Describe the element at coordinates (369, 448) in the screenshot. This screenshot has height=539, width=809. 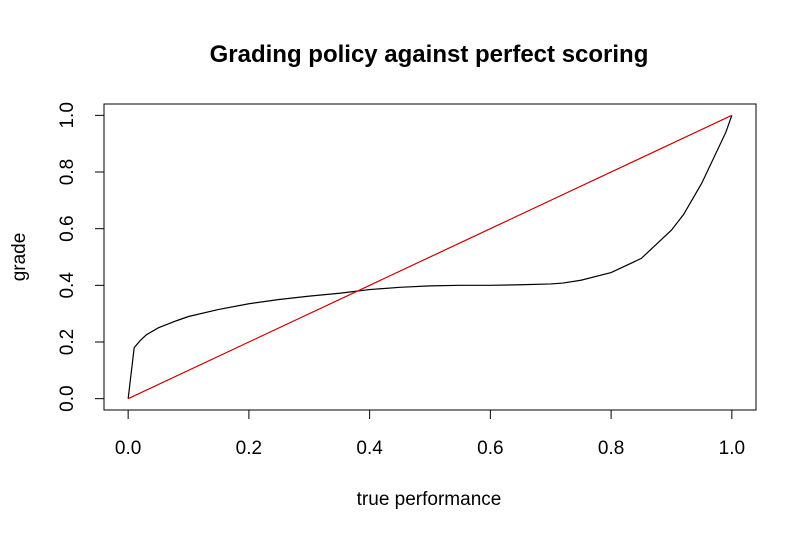
I see `x-tick-label: 0.4` at that location.